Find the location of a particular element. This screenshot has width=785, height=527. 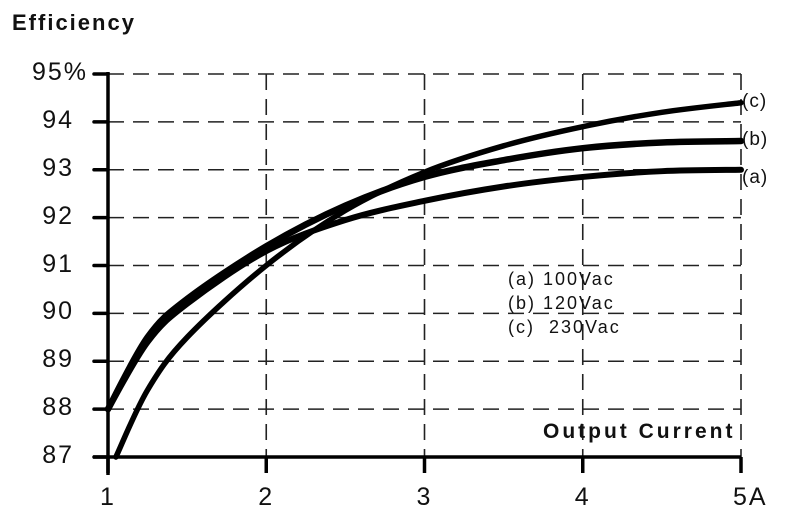

y-tick-label: 94 is located at coordinates (58, 119).